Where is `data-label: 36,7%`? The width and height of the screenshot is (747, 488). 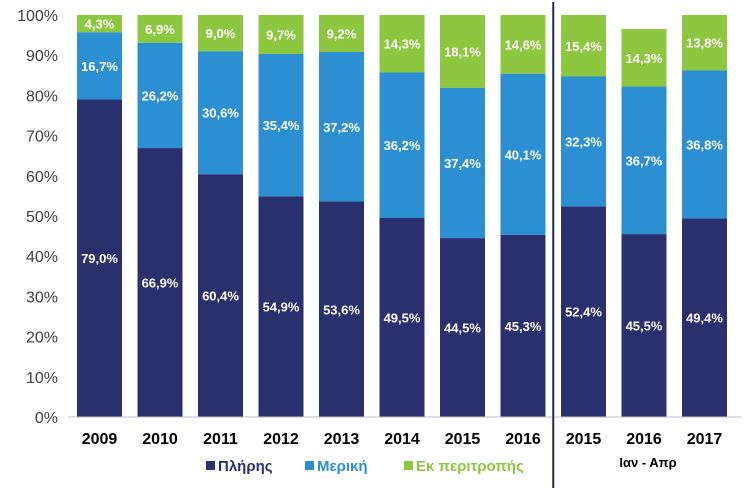 data-label: 36,7% is located at coordinates (644, 160).